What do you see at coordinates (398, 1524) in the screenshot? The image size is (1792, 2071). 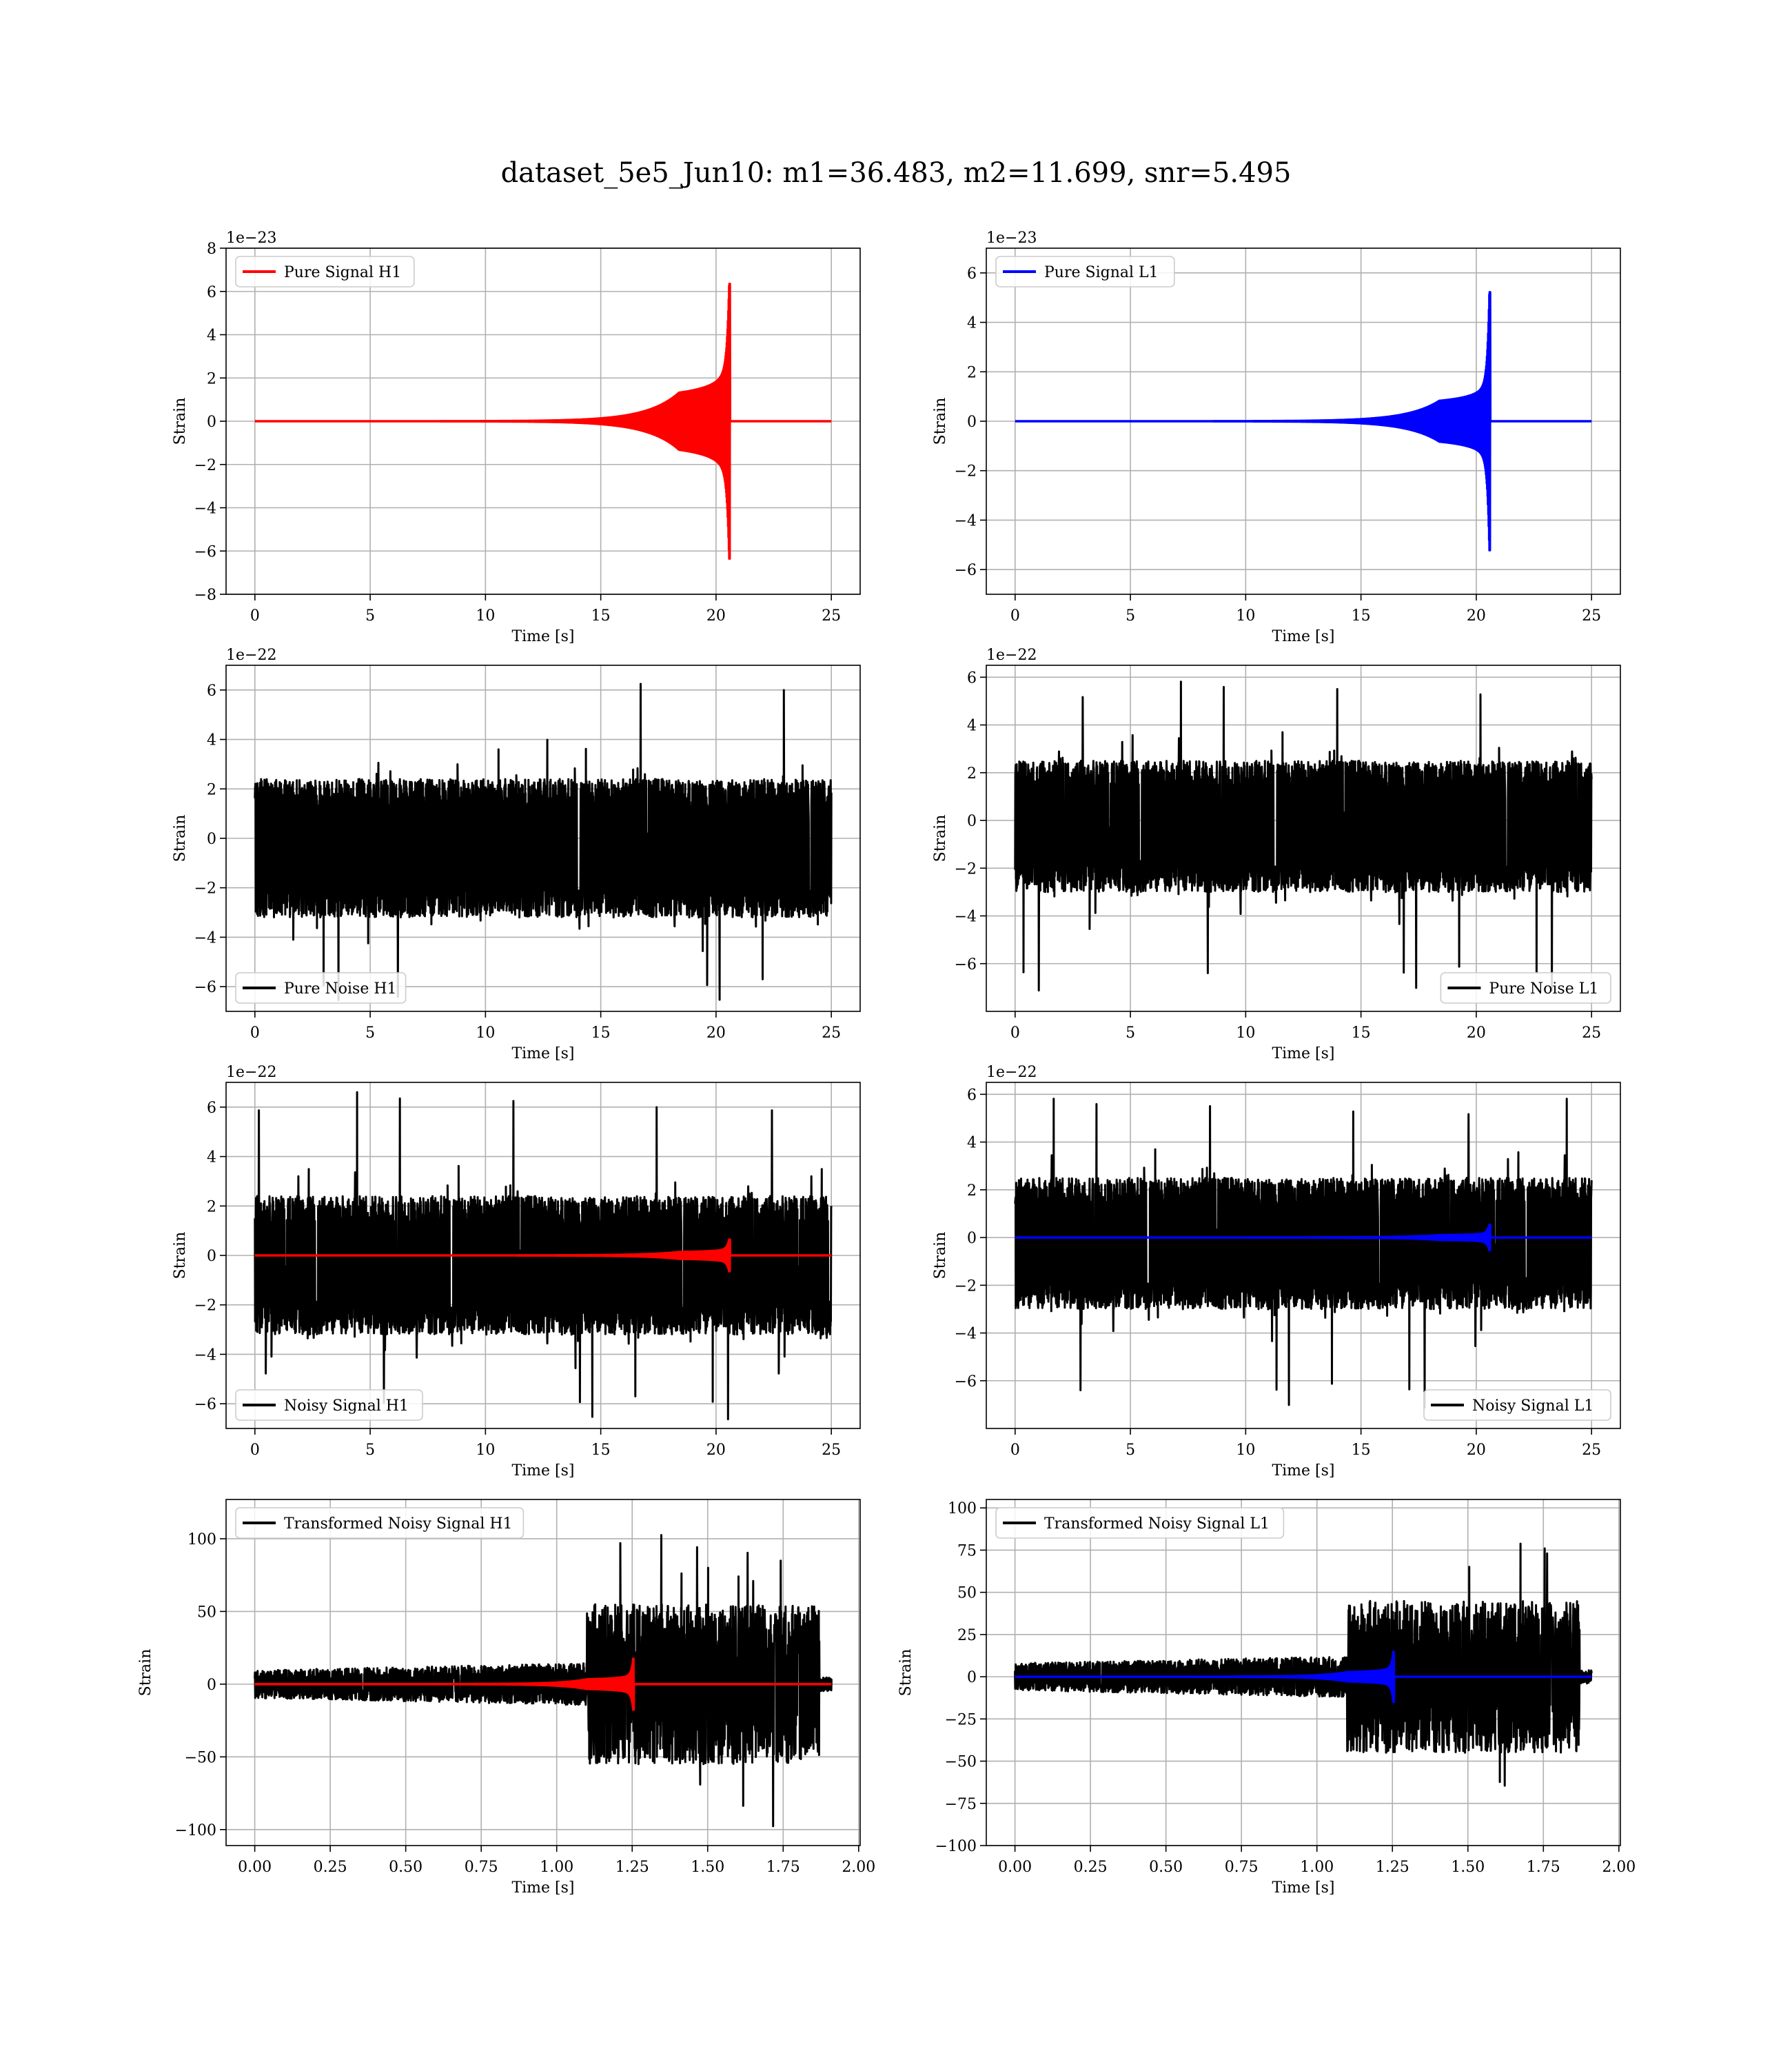 I see `legend-label: Transformed Noisy Signal H1` at bounding box center [398, 1524].